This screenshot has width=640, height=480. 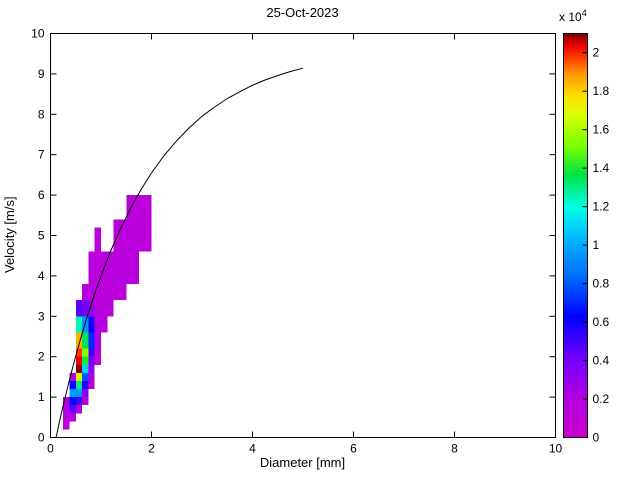 What do you see at coordinates (41, 236) in the screenshot?
I see `y-tick-label: 5` at bounding box center [41, 236].